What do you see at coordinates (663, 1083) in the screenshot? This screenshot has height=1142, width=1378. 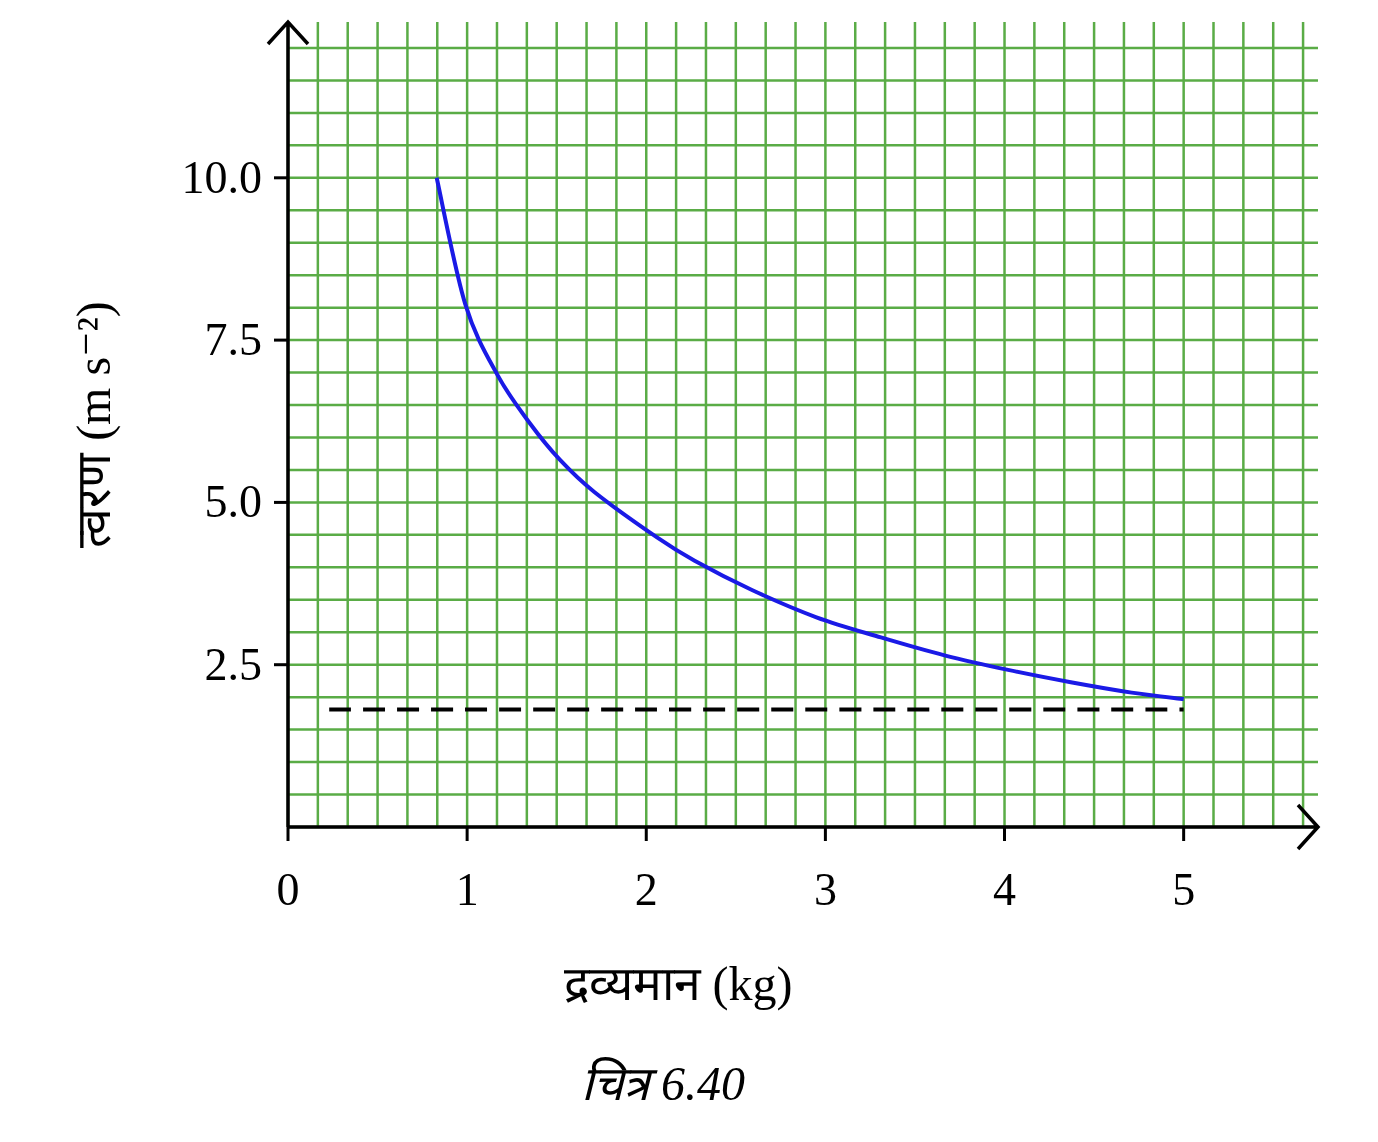 I see `caption: चित्र 6.40` at bounding box center [663, 1083].